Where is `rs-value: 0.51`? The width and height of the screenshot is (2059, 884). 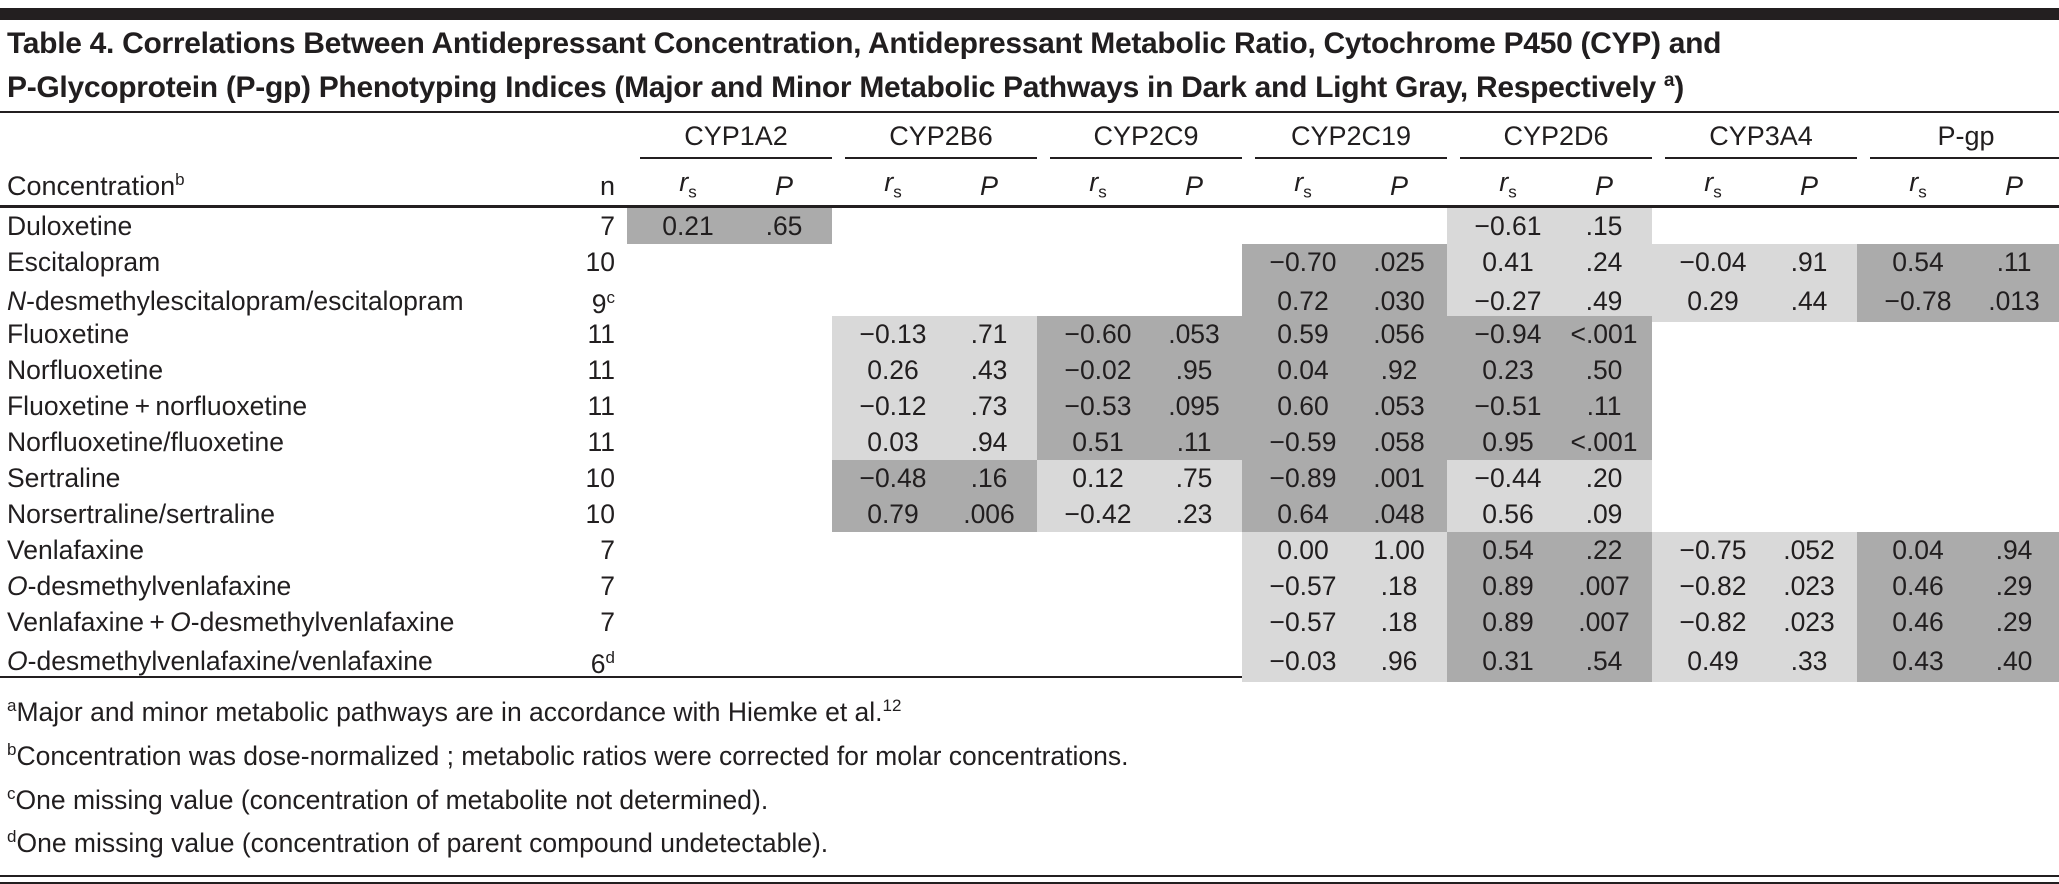
rs-value: 0.51 is located at coordinates (1098, 442).